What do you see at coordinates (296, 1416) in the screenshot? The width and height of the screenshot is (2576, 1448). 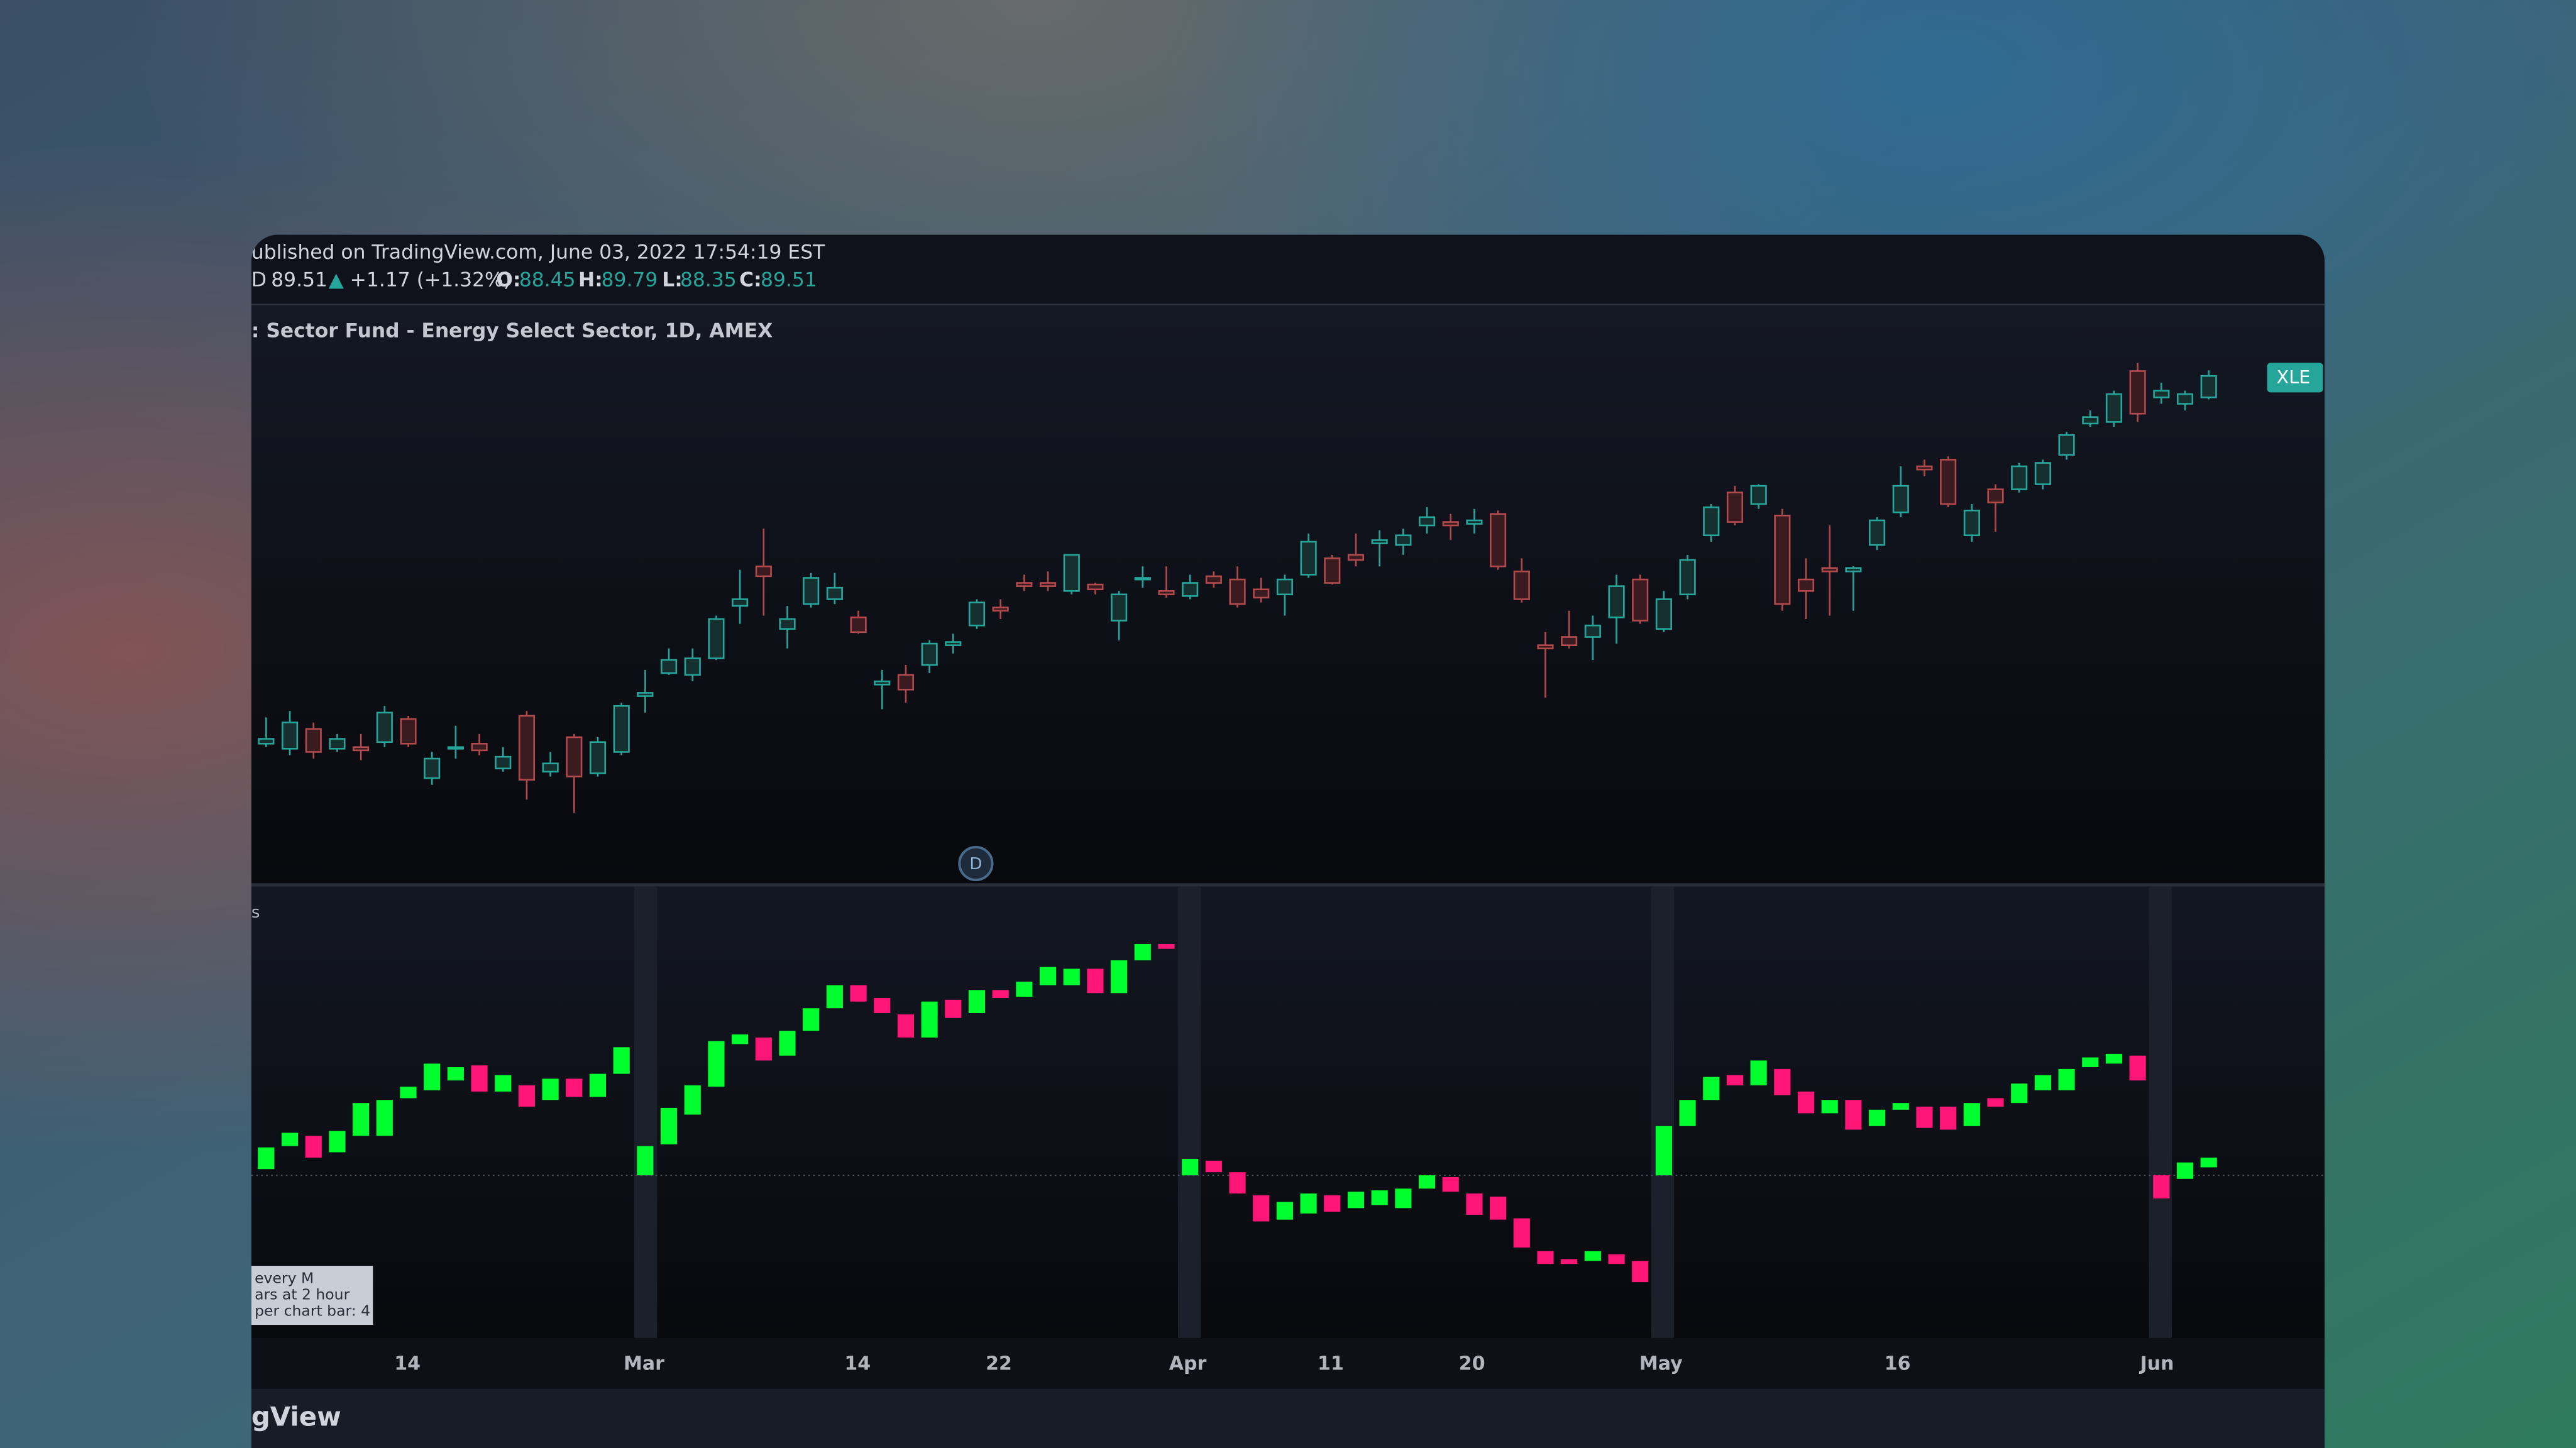 I see `footer-logo: gView` at bounding box center [296, 1416].